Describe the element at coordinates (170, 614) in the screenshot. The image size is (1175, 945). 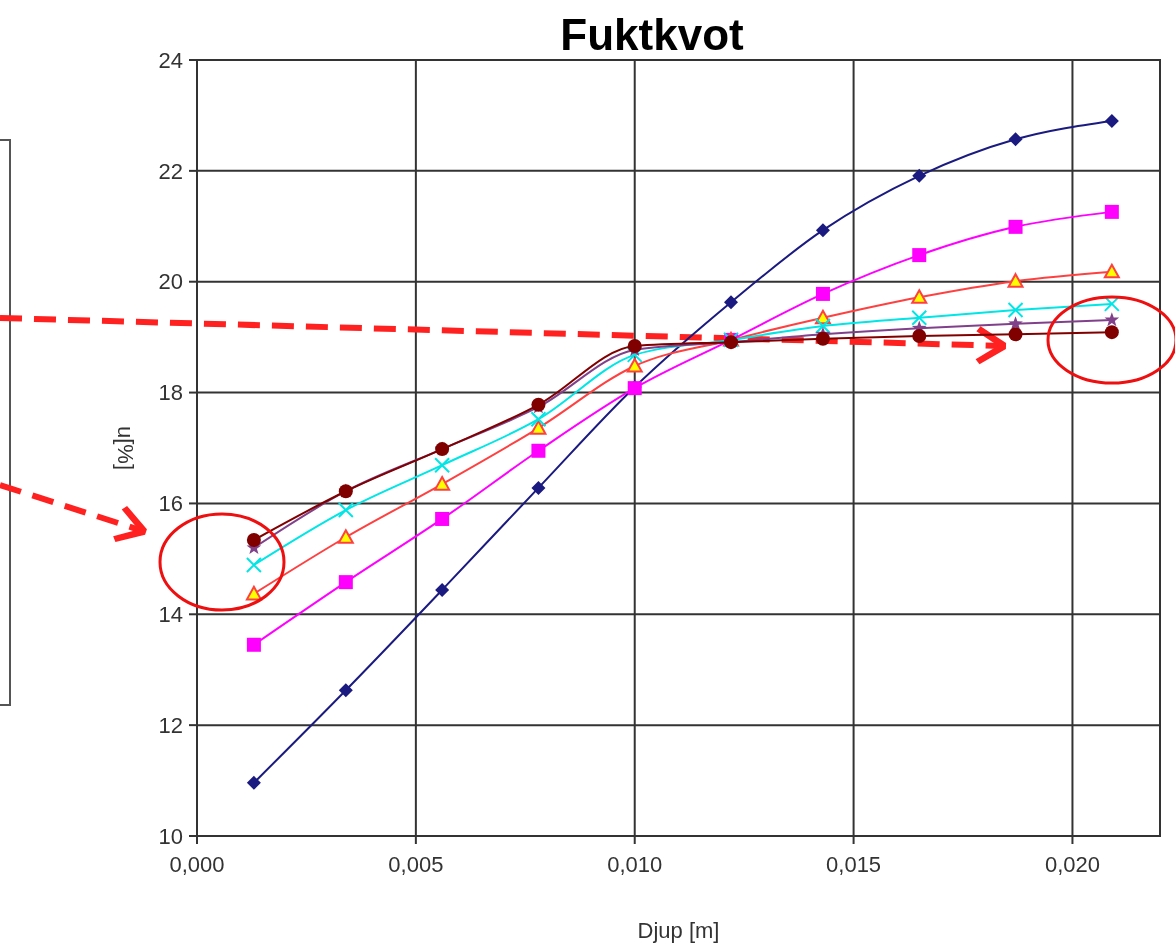
I see `y-tick-label: 14` at that location.